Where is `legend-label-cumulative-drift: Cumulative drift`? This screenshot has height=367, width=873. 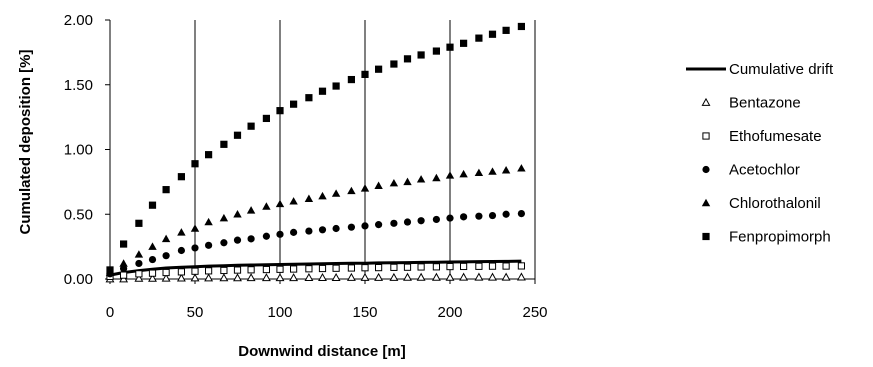 legend-label-cumulative-drift: Cumulative drift is located at coordinates (781, 69).